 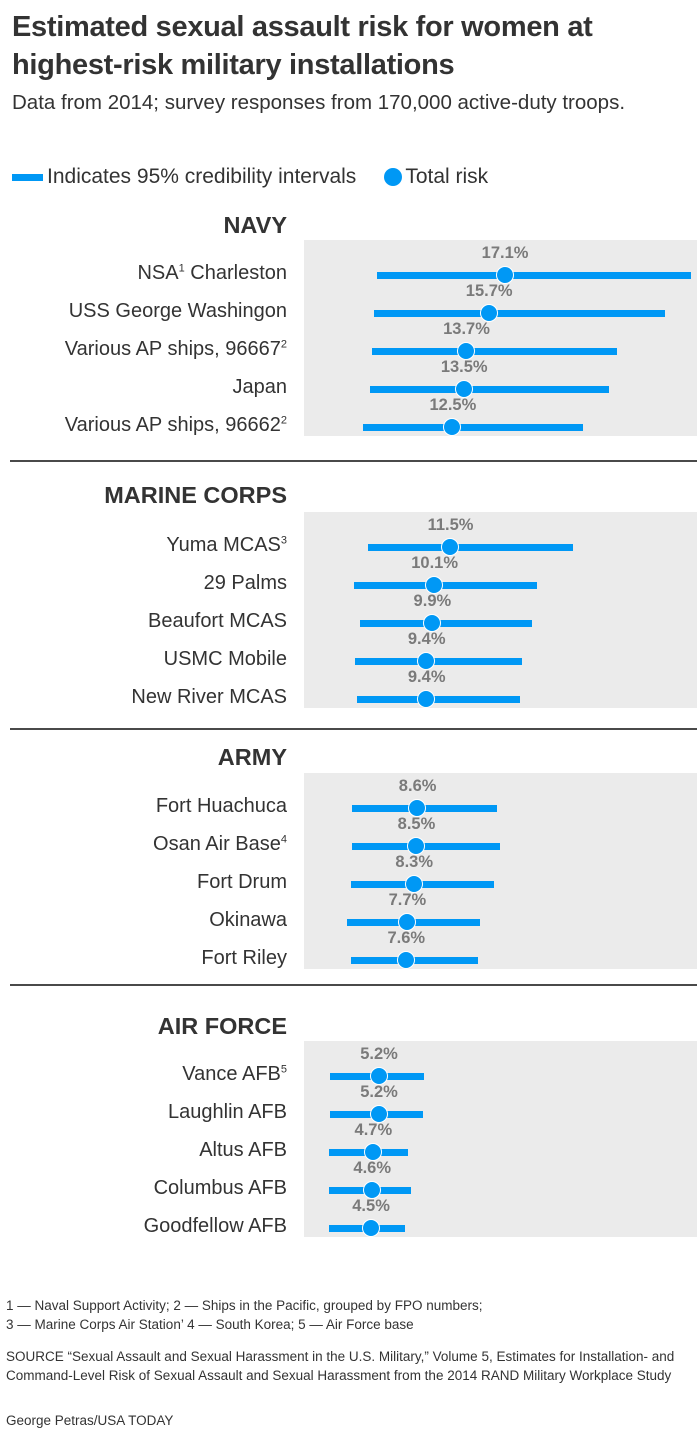 I want to click on section-title: MARINE CORPS, so click(x=195, y=495).